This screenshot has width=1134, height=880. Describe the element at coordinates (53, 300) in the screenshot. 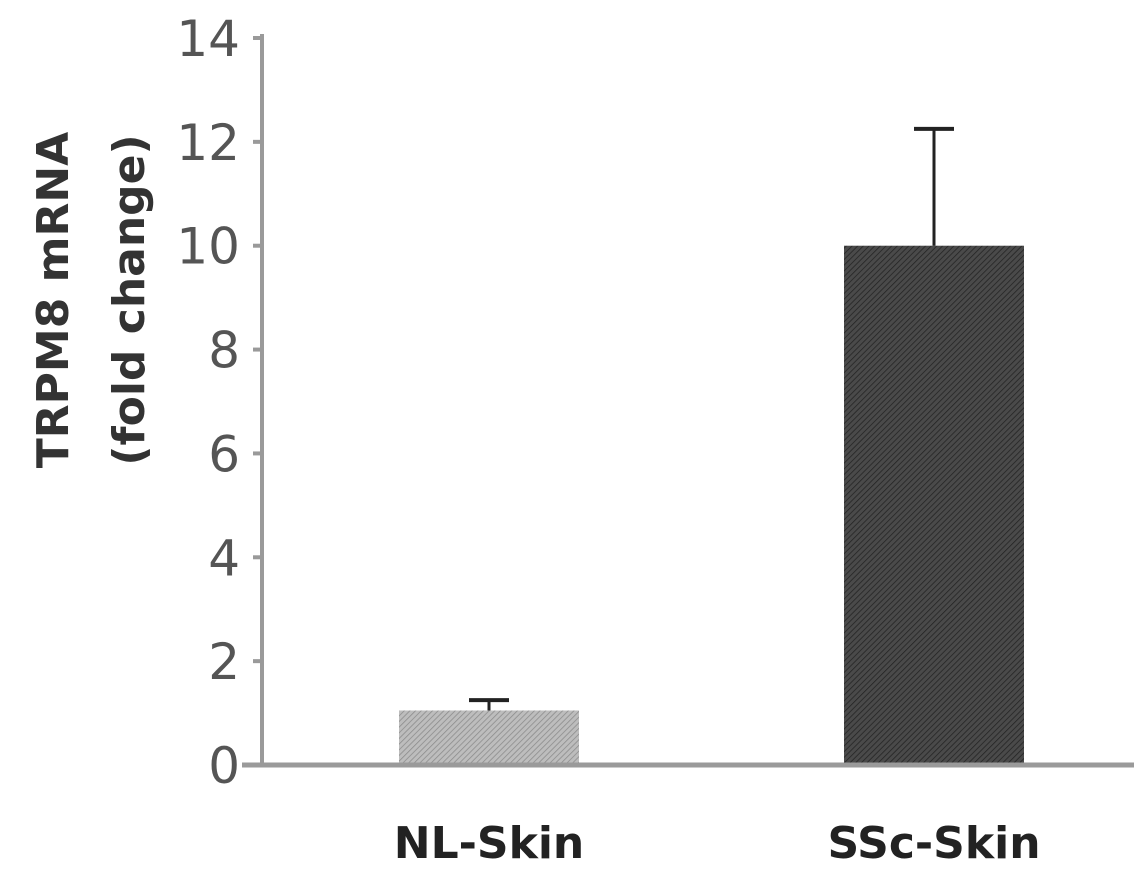

I see `y-axis-title-line-1: TRPM8 mRNA` at that location.